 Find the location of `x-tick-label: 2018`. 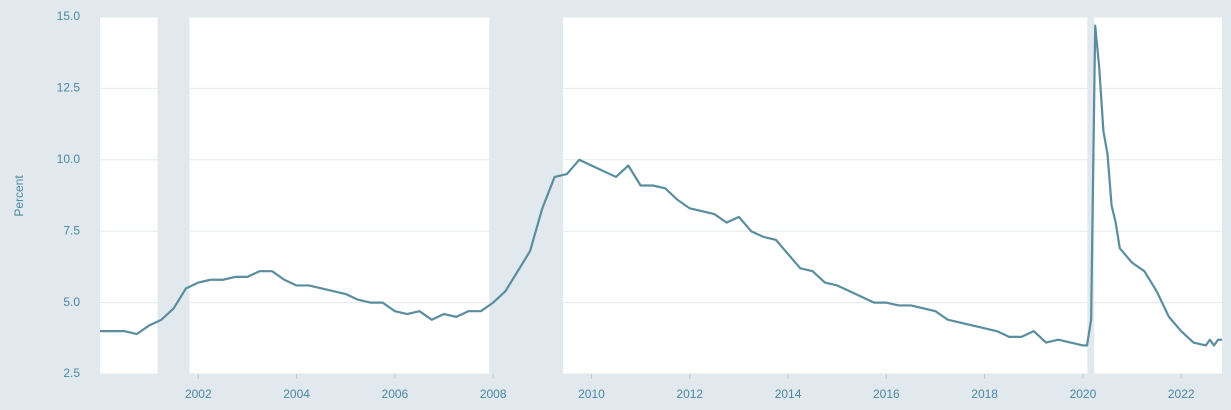

x-tick-label: 2018 is located at coordinates (984, 394).